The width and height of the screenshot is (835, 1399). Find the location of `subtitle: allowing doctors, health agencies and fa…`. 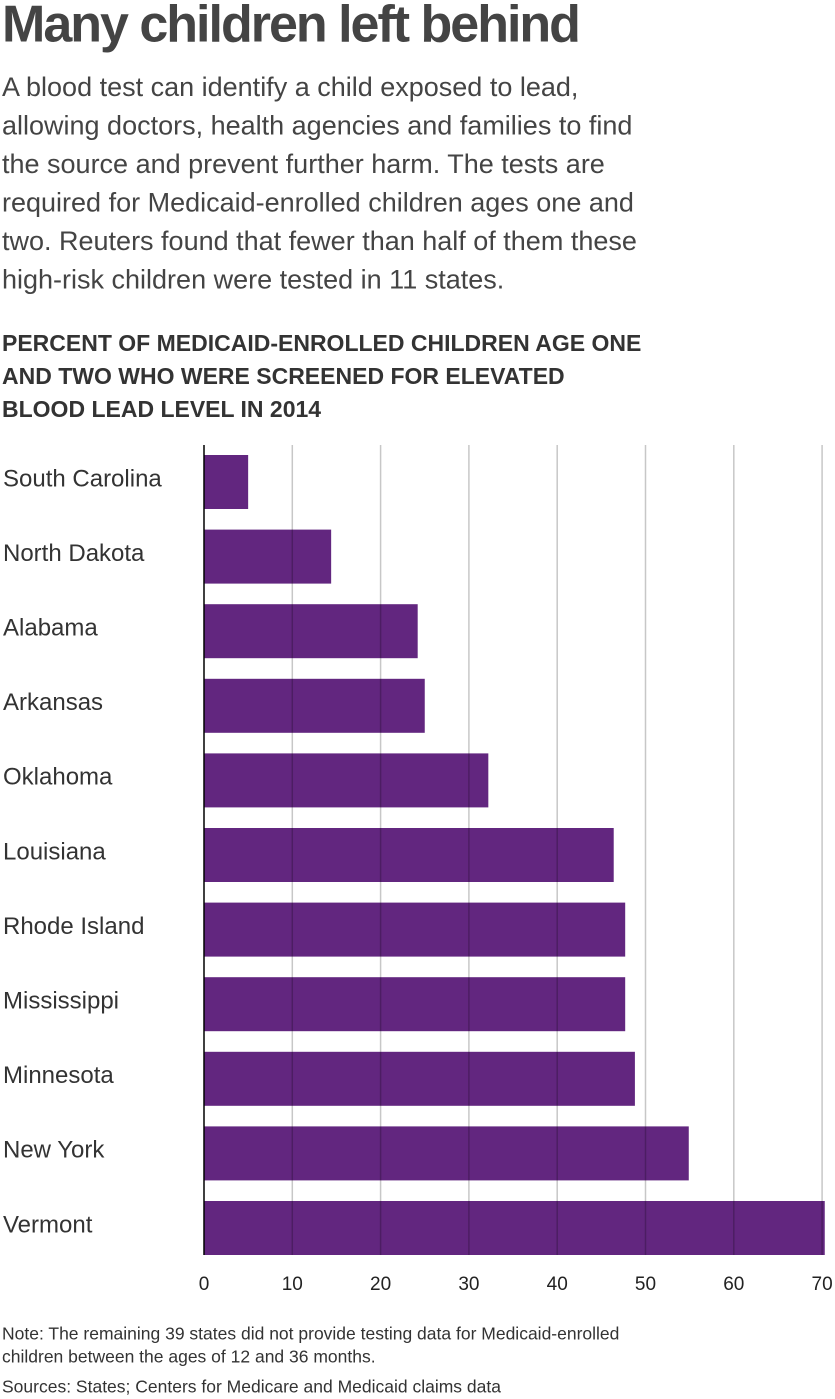

subtitle: allowing doctors, health agencies and fa… is located at coordinates (317, 126).